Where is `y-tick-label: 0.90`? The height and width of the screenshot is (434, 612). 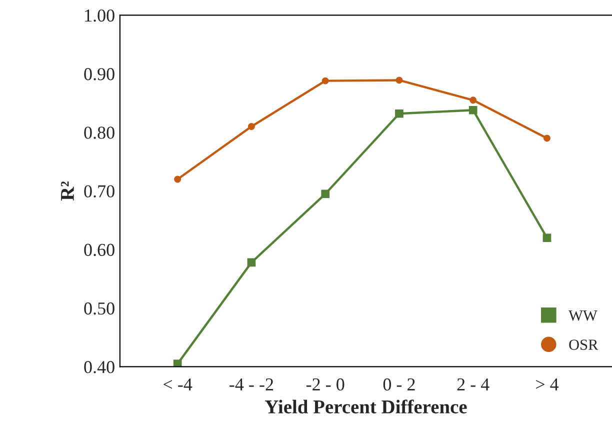 y-tick-label: 0.90 is located at coordinates (99, 74).